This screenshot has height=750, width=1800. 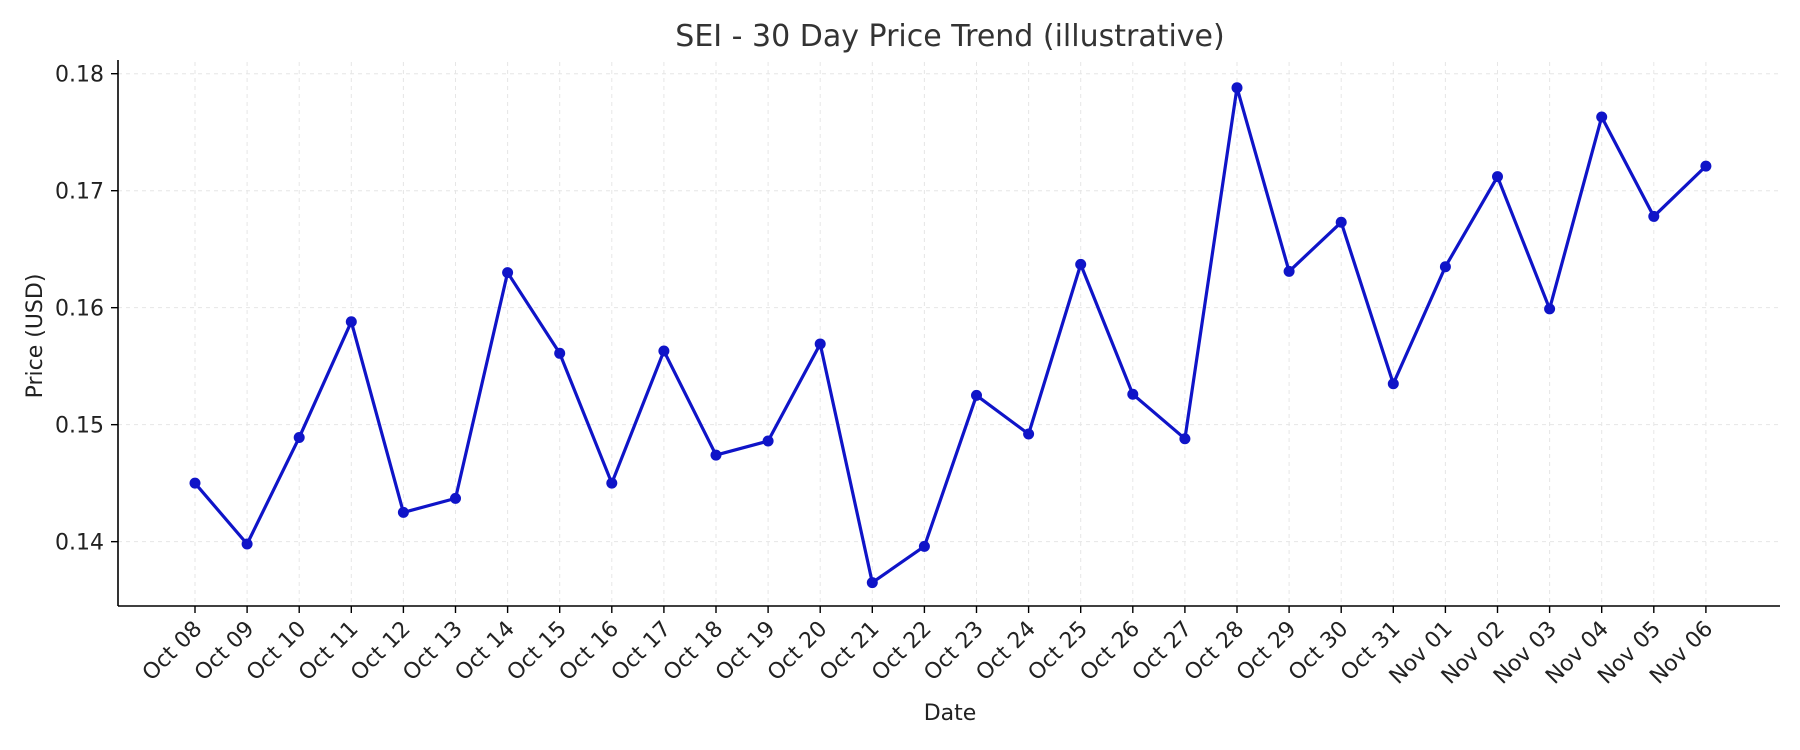 I want to click on y-axis-label: Price (USD), so click(x=35, y=336).